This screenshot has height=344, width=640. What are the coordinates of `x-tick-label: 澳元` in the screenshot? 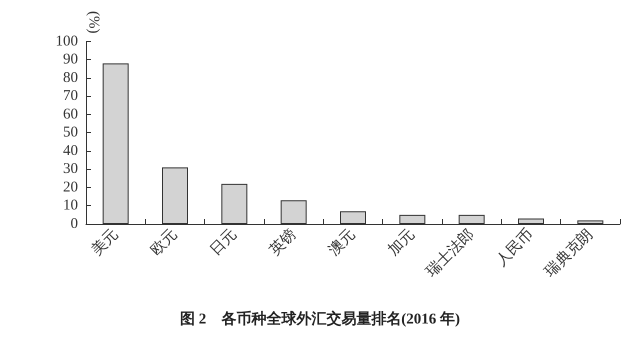 It's located at (342, 242).